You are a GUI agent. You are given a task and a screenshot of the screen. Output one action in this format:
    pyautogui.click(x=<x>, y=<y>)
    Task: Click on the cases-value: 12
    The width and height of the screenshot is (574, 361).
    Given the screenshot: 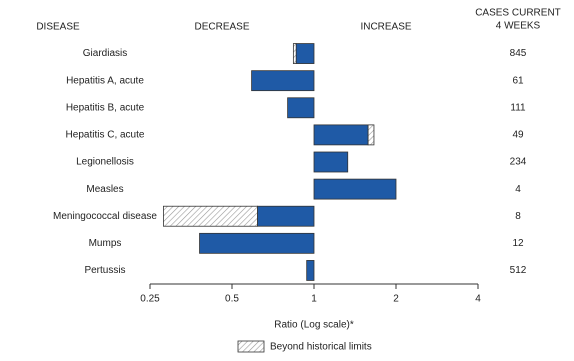 What is the action you would take?
    pyautogui.click(x=518, y=243)
    